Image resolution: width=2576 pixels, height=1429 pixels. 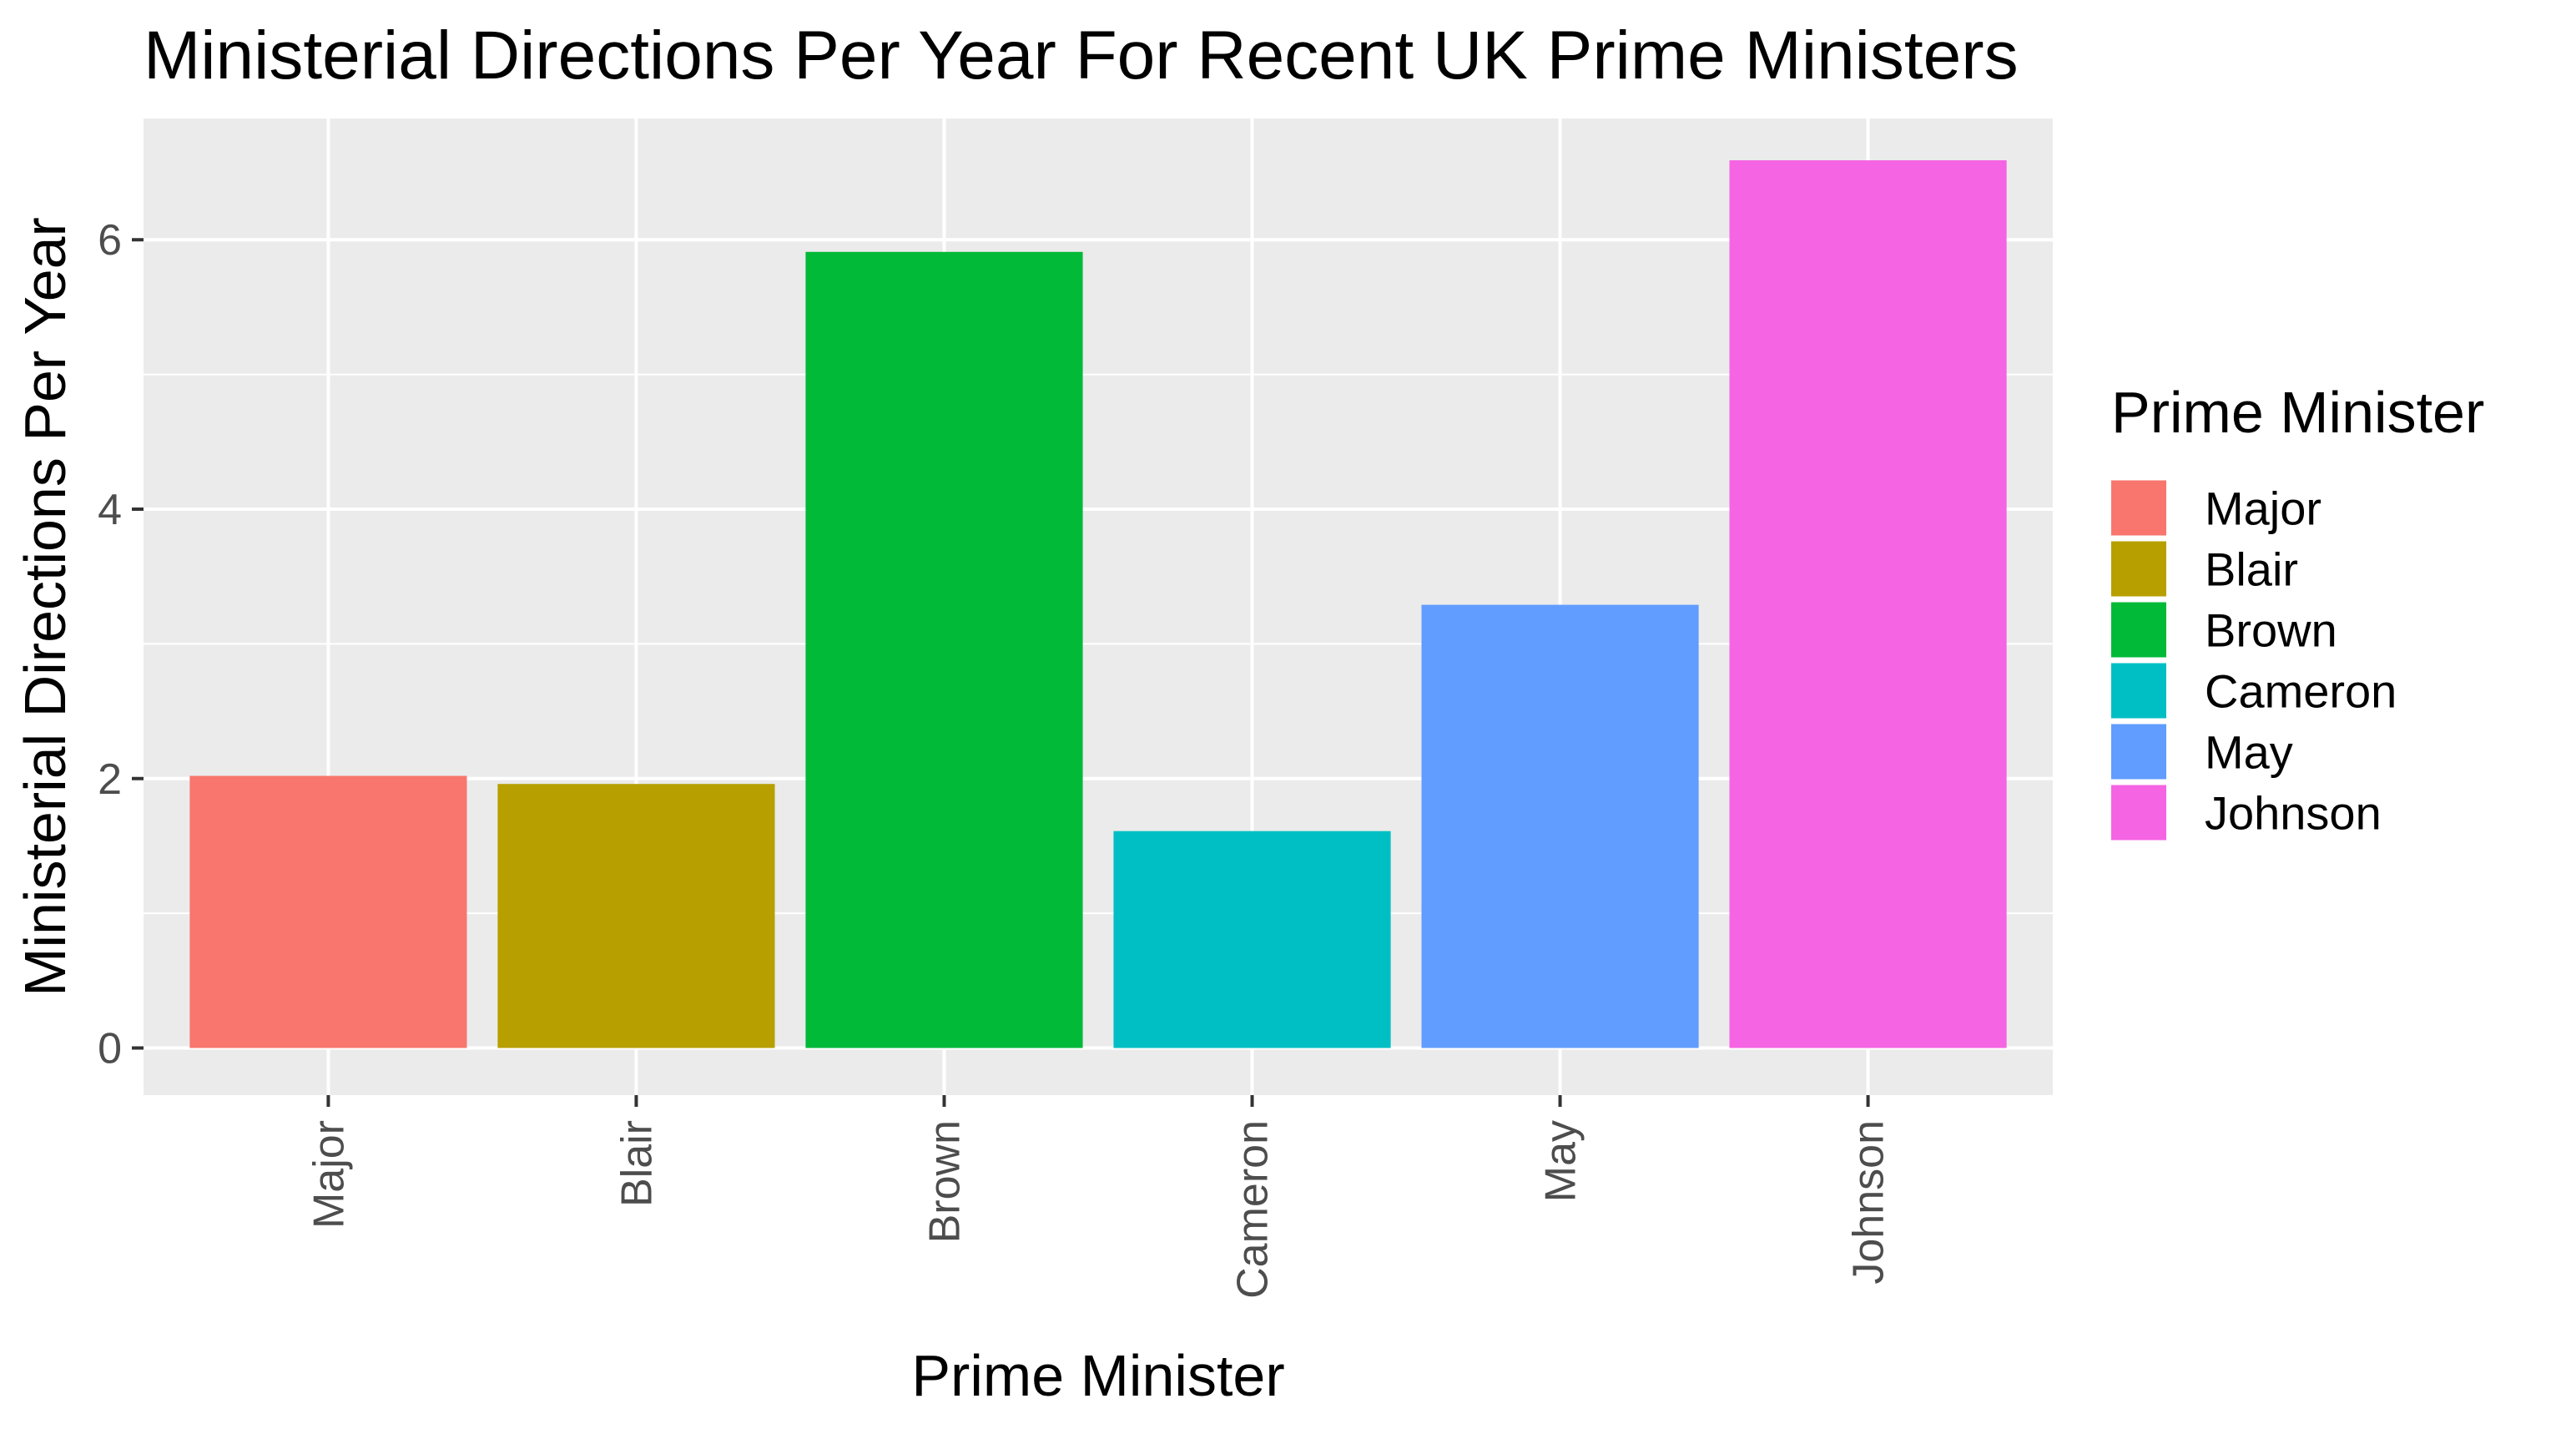 What do you see at coordinates (2138, 508) in the screenshot?
I see `legend-key-major` at bounding box center [2138, 508].